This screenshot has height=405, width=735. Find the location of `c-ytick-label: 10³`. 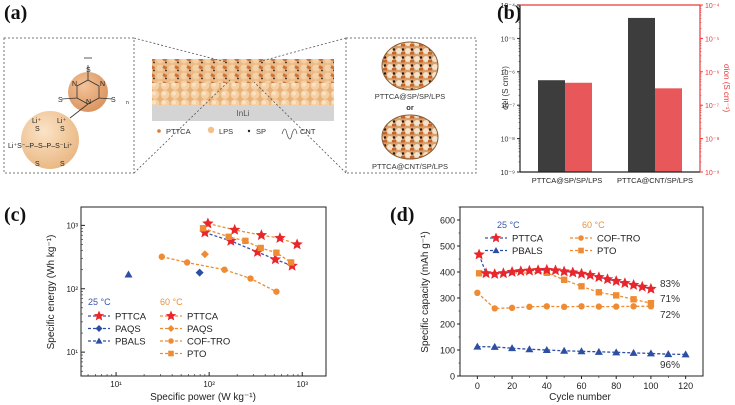

c-ytick-label: 10³ is located at coordinates (72, 225).